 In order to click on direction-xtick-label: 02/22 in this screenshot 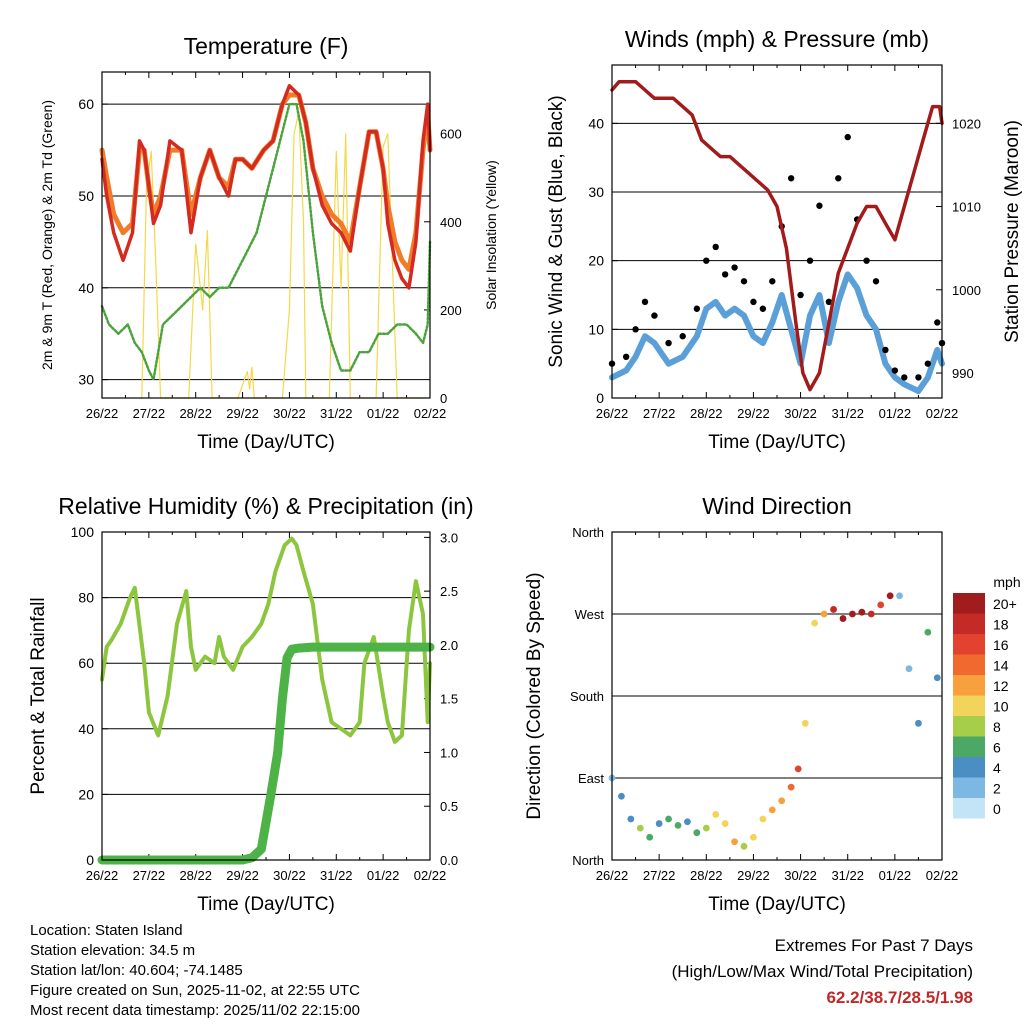, I will do `click(942, 875)`.